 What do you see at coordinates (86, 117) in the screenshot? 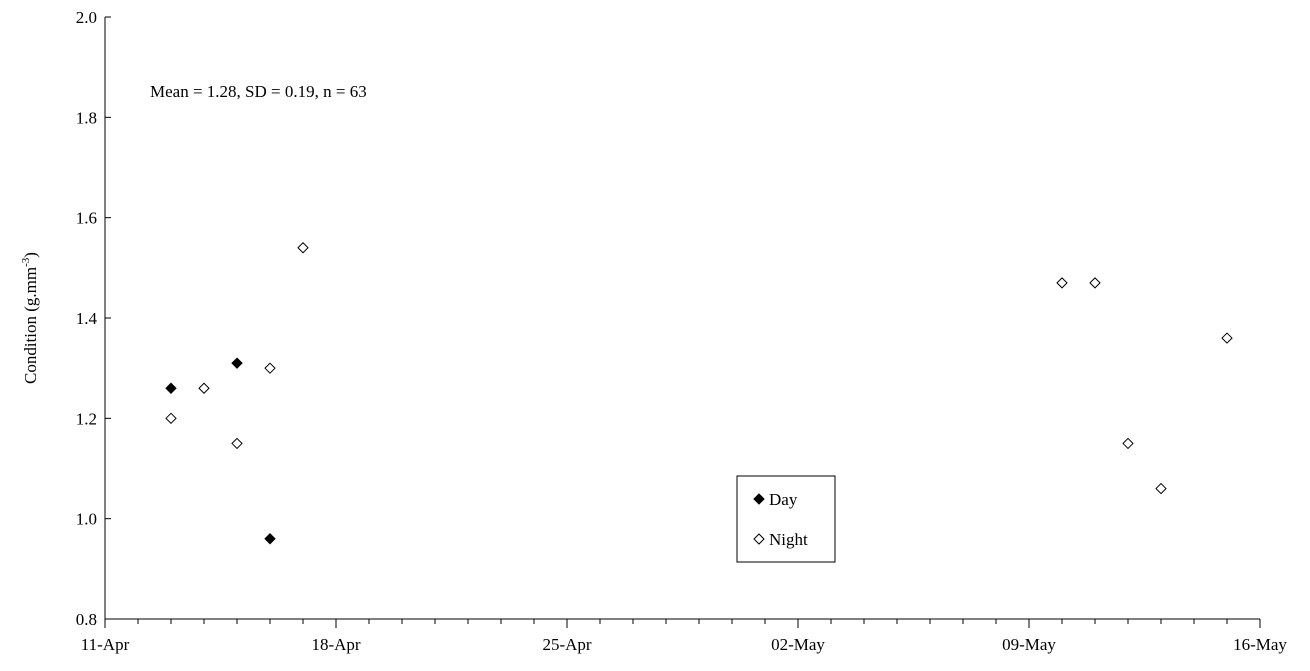
I see `y-tick-label: 1.8` at bounding box center [86, 117].